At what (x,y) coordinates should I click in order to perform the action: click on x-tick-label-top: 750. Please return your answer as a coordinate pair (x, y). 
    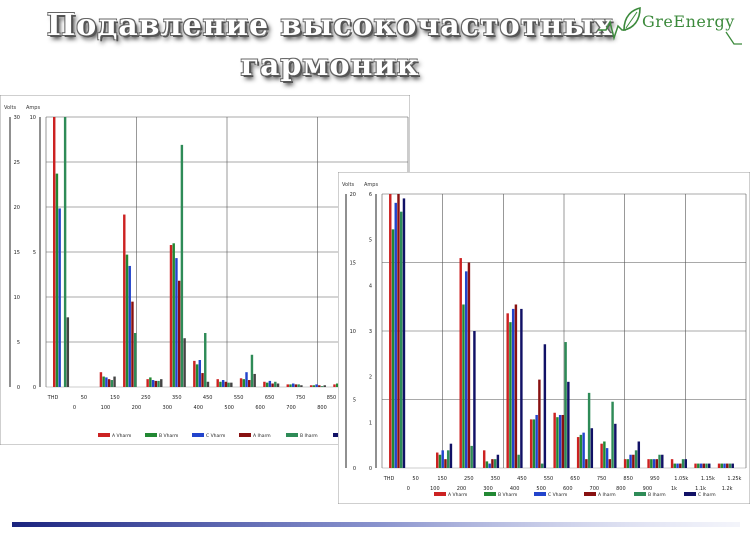
    Looking at the image, I should click on (301, 398).